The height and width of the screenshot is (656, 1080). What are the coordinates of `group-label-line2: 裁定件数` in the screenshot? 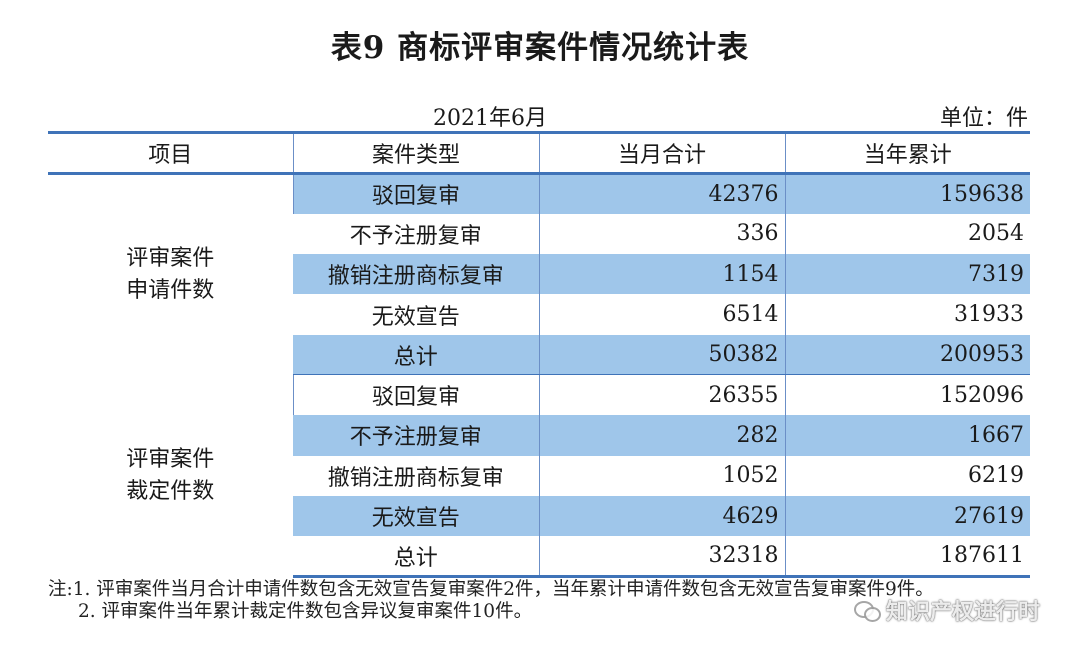 It's located at (170, 491).